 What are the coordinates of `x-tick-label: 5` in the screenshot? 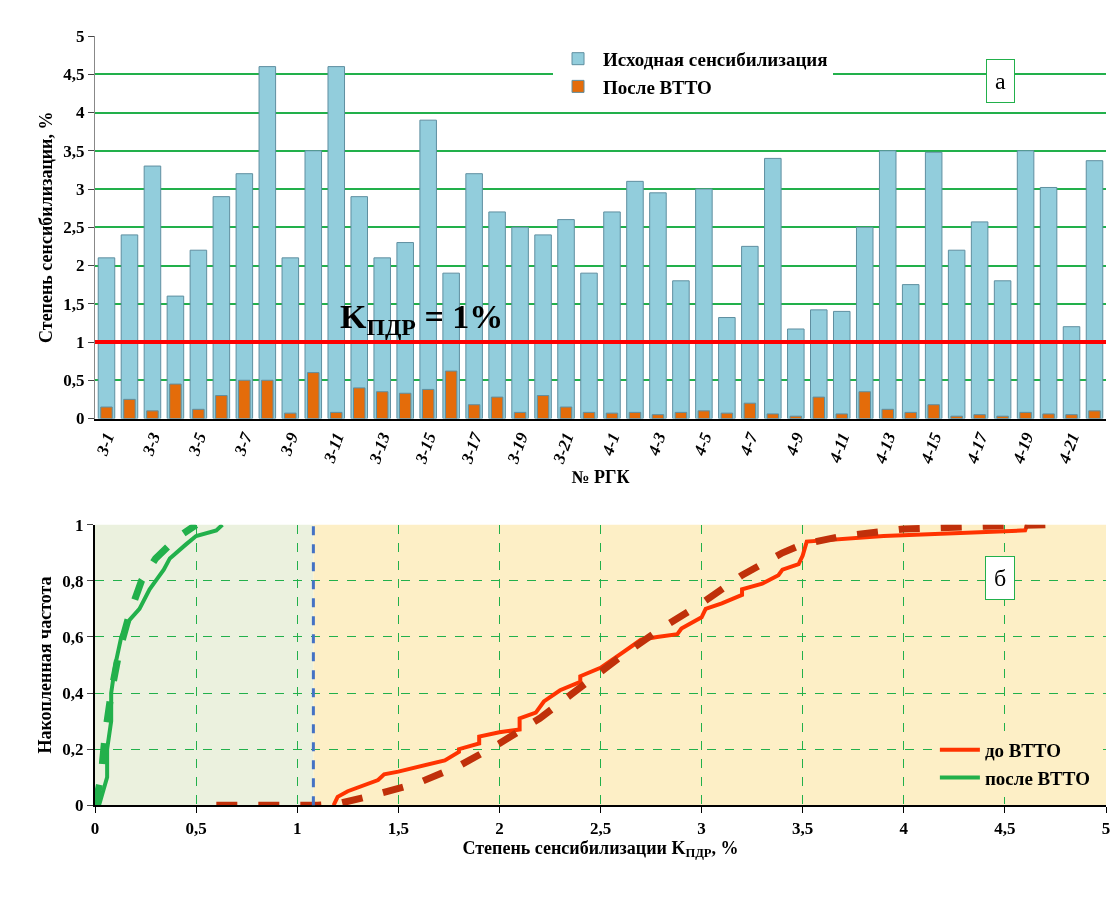 It's located at (1106, 828).